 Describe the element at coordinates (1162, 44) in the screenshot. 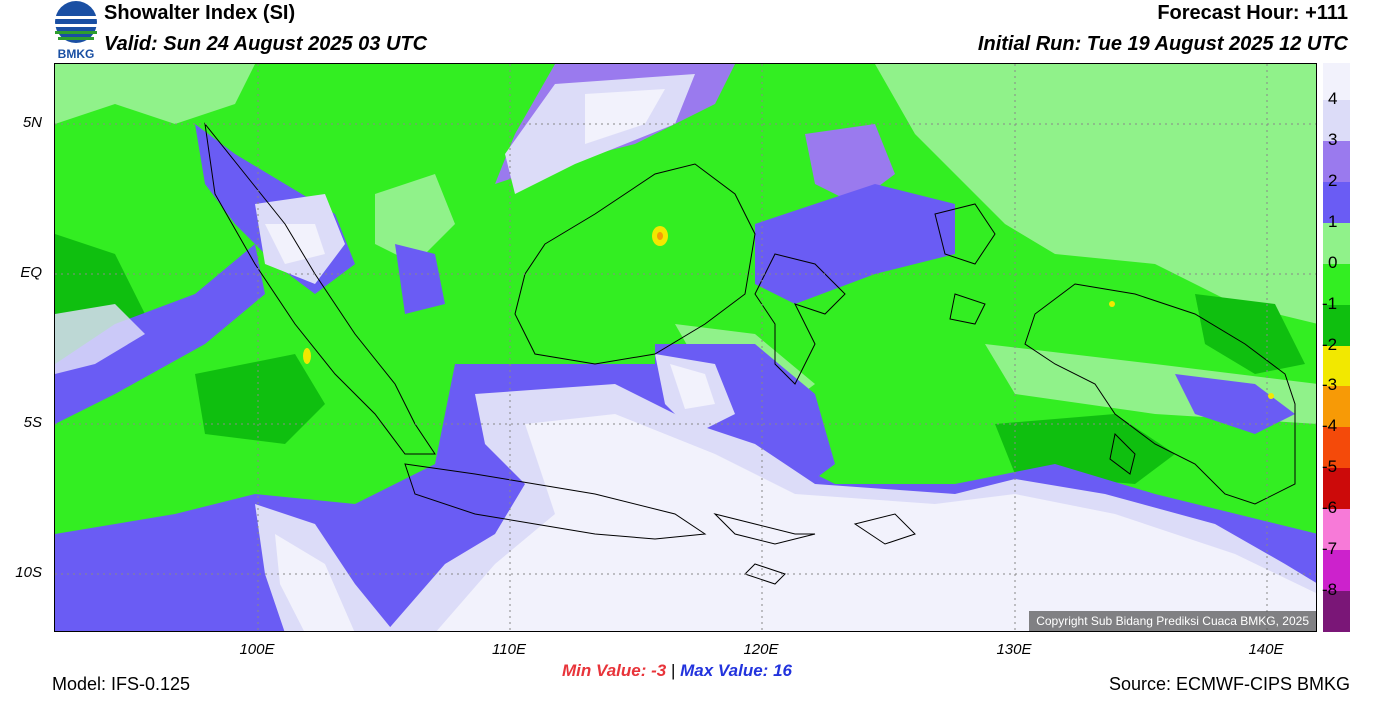

I see `initial-run: Initial Run: Tue 19 August 2025 12 UTC` at that location.